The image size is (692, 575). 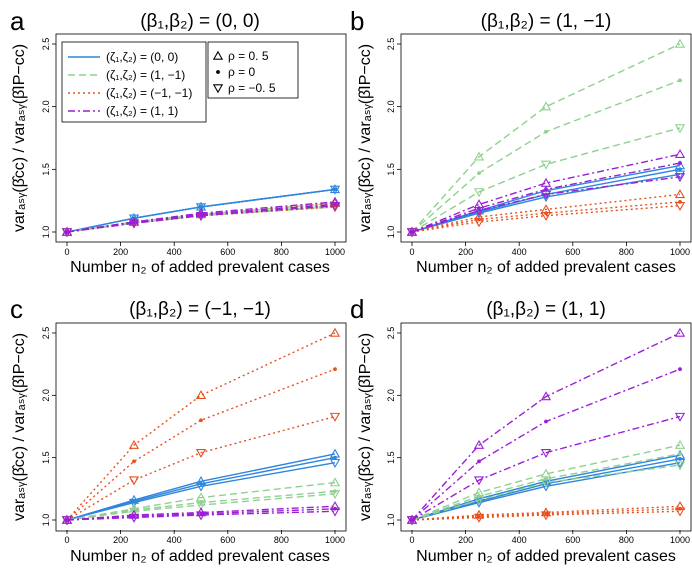 I want to click on legend-label: (ζ₁,ζ₂) = (1, −1), so click(x=145, y=75).